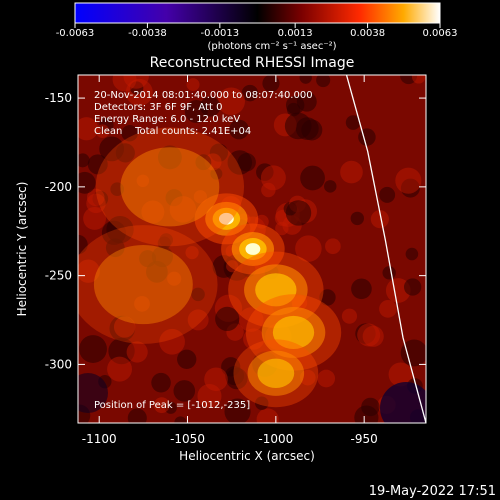 The width and height of the screenshot is (500, 500). What do you see at coordinates (58, 187) in the screenshot?
I see `y-tick-label: -200` at bounding box center [58, 187].